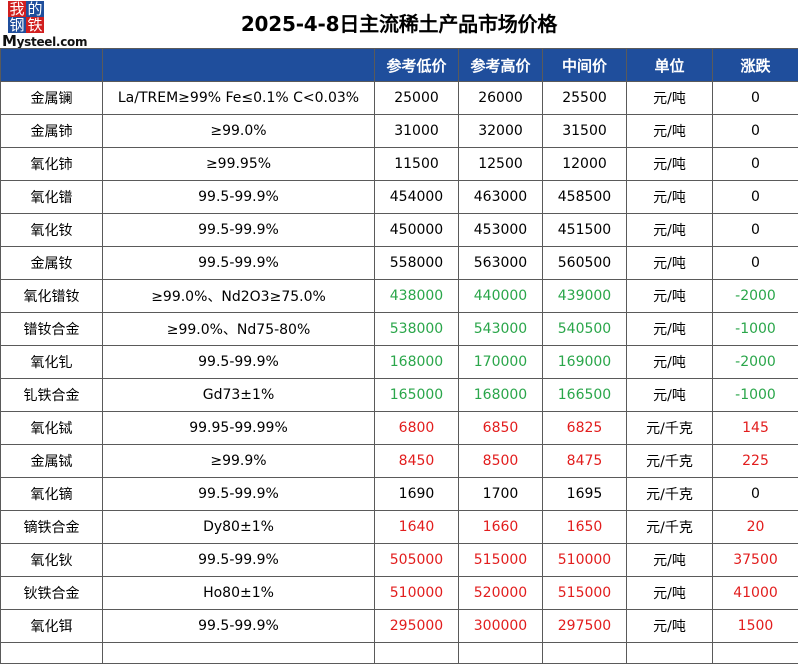  Describe the element at coordinates (239, 428) in the screenshot. I see `cell-spec: 99.95-99.99%` at that location.